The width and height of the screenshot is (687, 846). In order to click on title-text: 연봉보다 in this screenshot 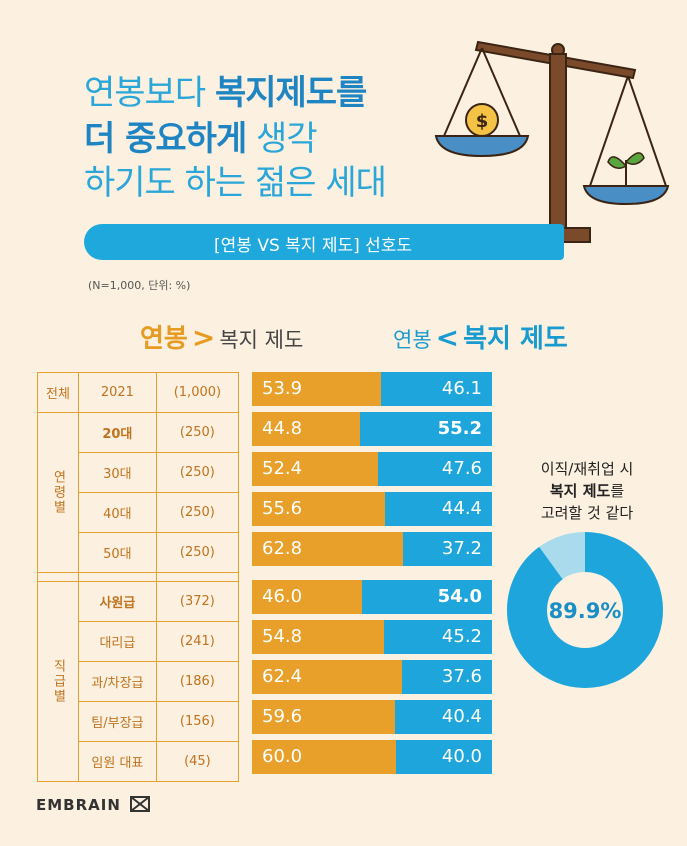, I will do `click(149, 93)`.